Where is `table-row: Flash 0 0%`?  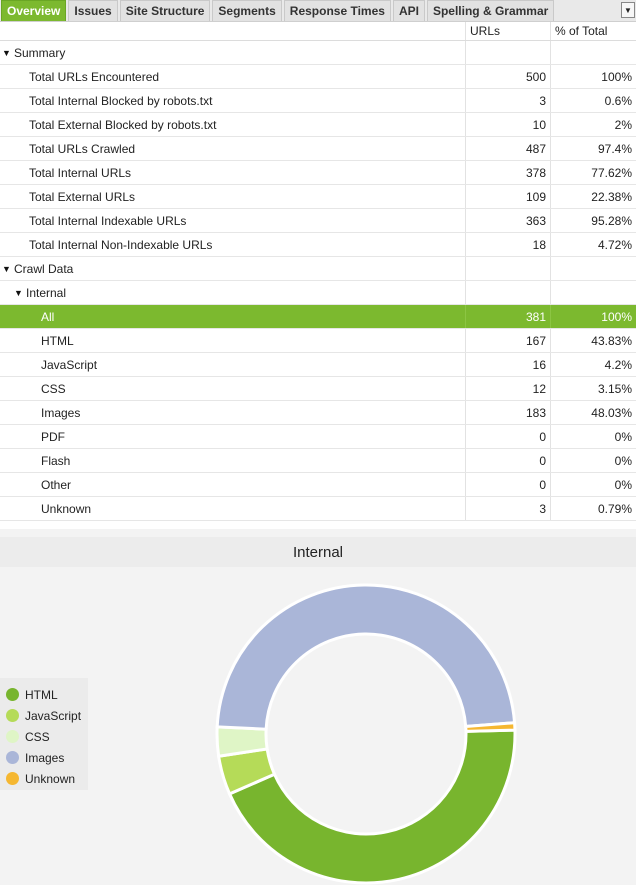
table-row: Flash 0 0% is located at coordinates (318, 461).